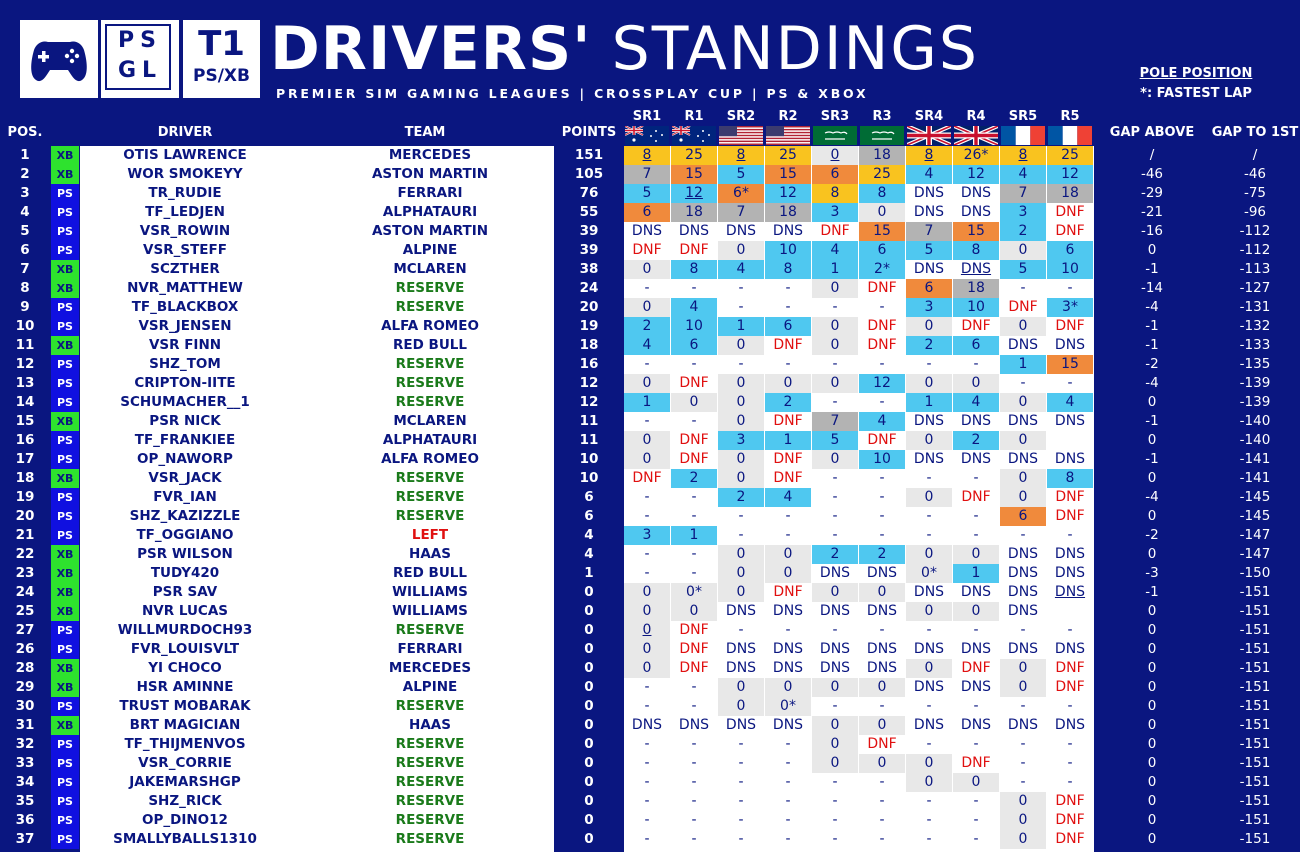 The image size is (1300, 852). Describe the element at coordinates (647, 212) in the screenshot. I see `race-result-cell: 6` at that location.